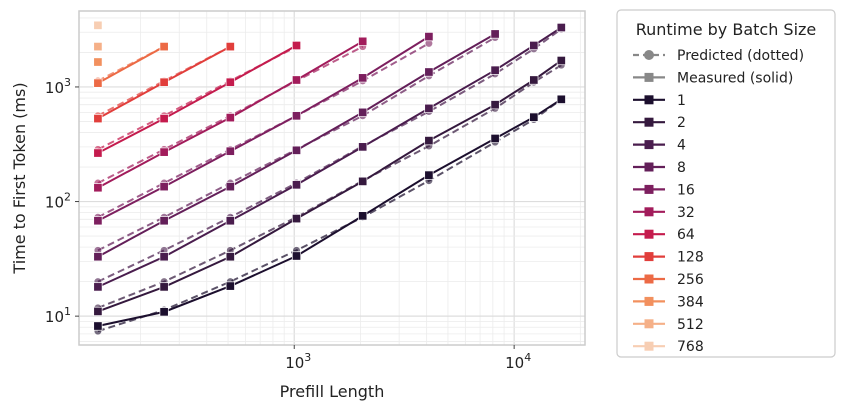  I want to click on legend-item-batch-16: 16, so click(664, 190).